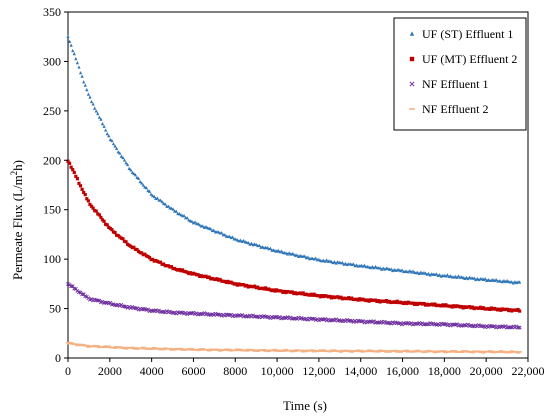  What do you see at coordinates (528, 371) in the screenshot?
I see `x-tick-label: 22,000` at bounding box center [528, 371].